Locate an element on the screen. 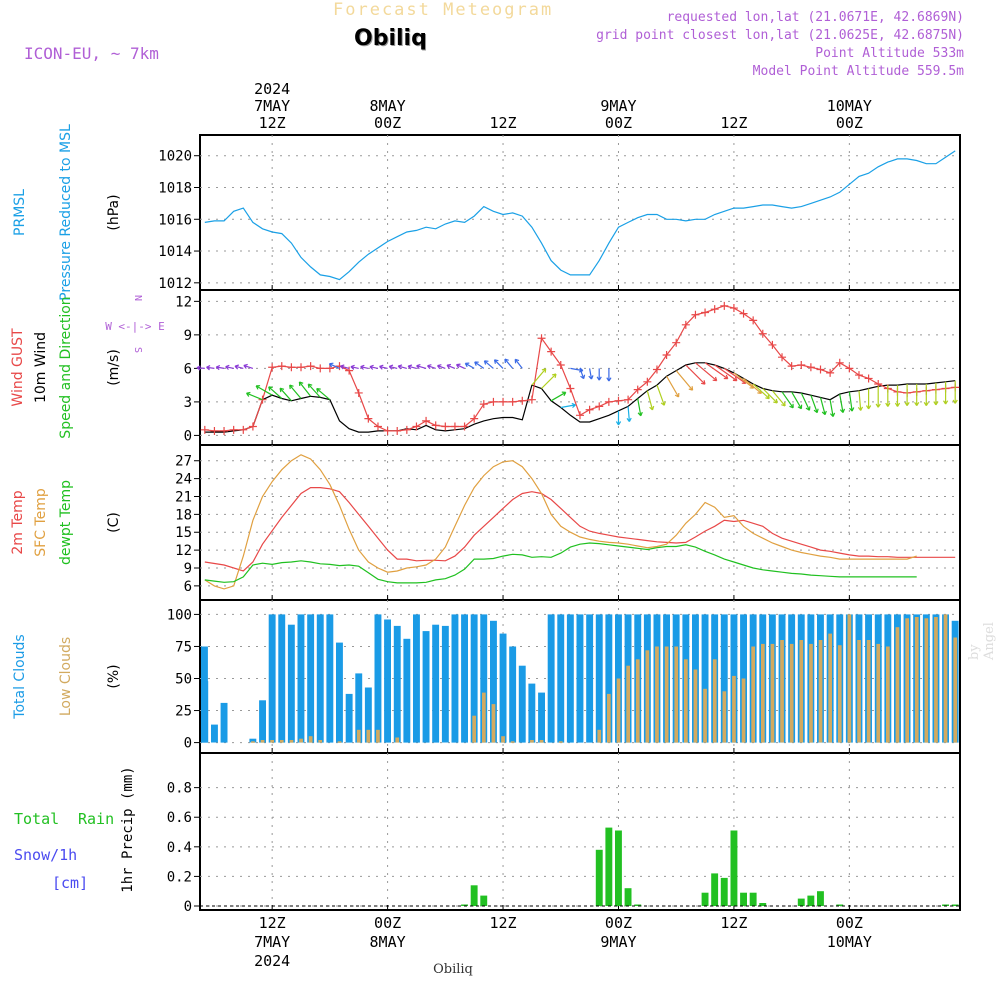  pressure-ytick-label: 1016 is located at coordinates (175, 220).